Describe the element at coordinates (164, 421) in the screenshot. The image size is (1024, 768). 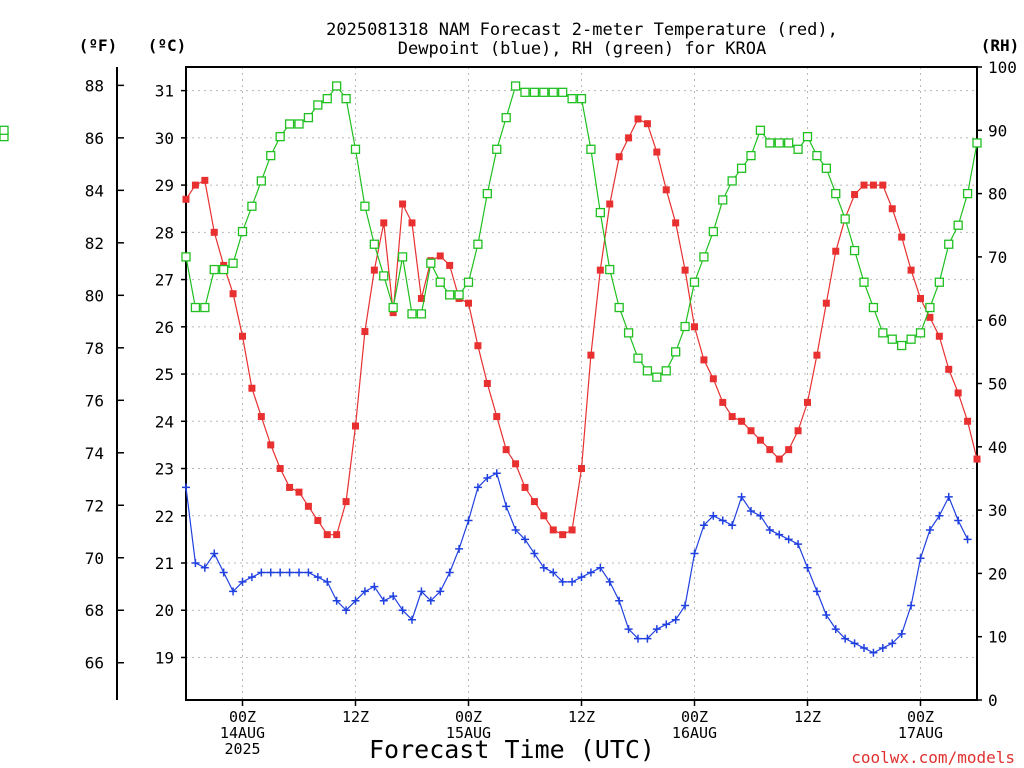
I see `celsius-tick-label: 24` at that location.